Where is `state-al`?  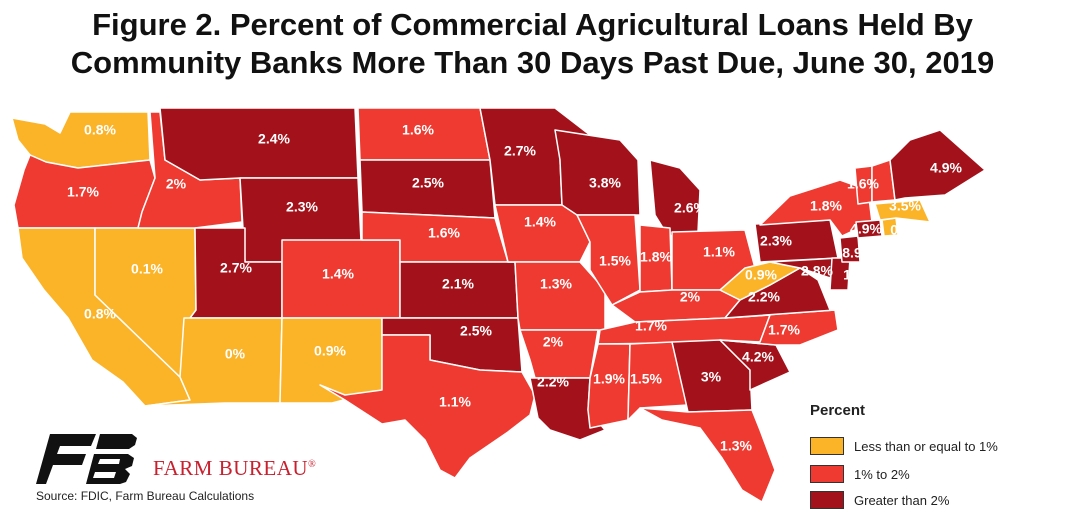 state-al is located at coordinates (658, 381).